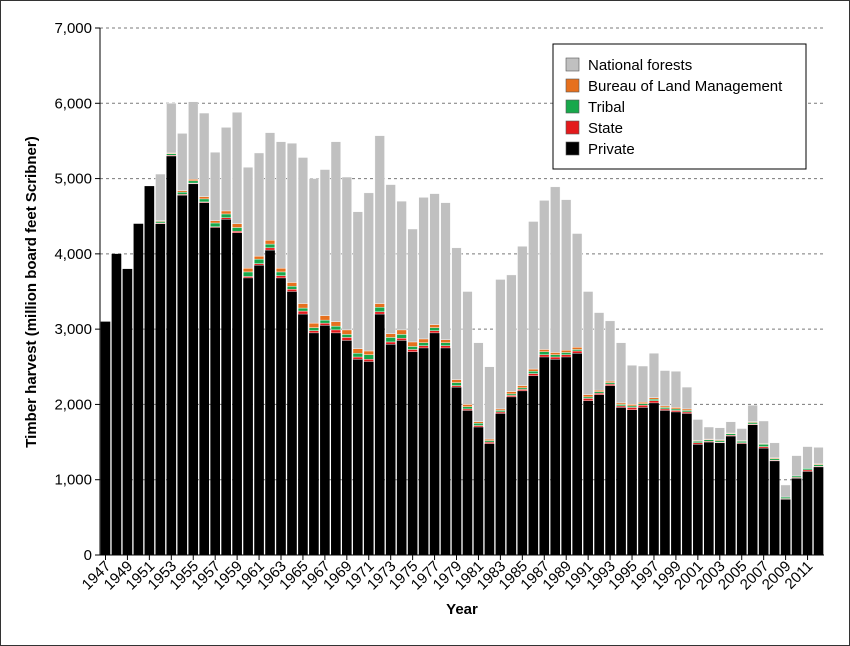  What do you see at coordinates (73, 179) in the screenshot?
I see `y-tick-label: 5,000` at bounding box center [73, 179].